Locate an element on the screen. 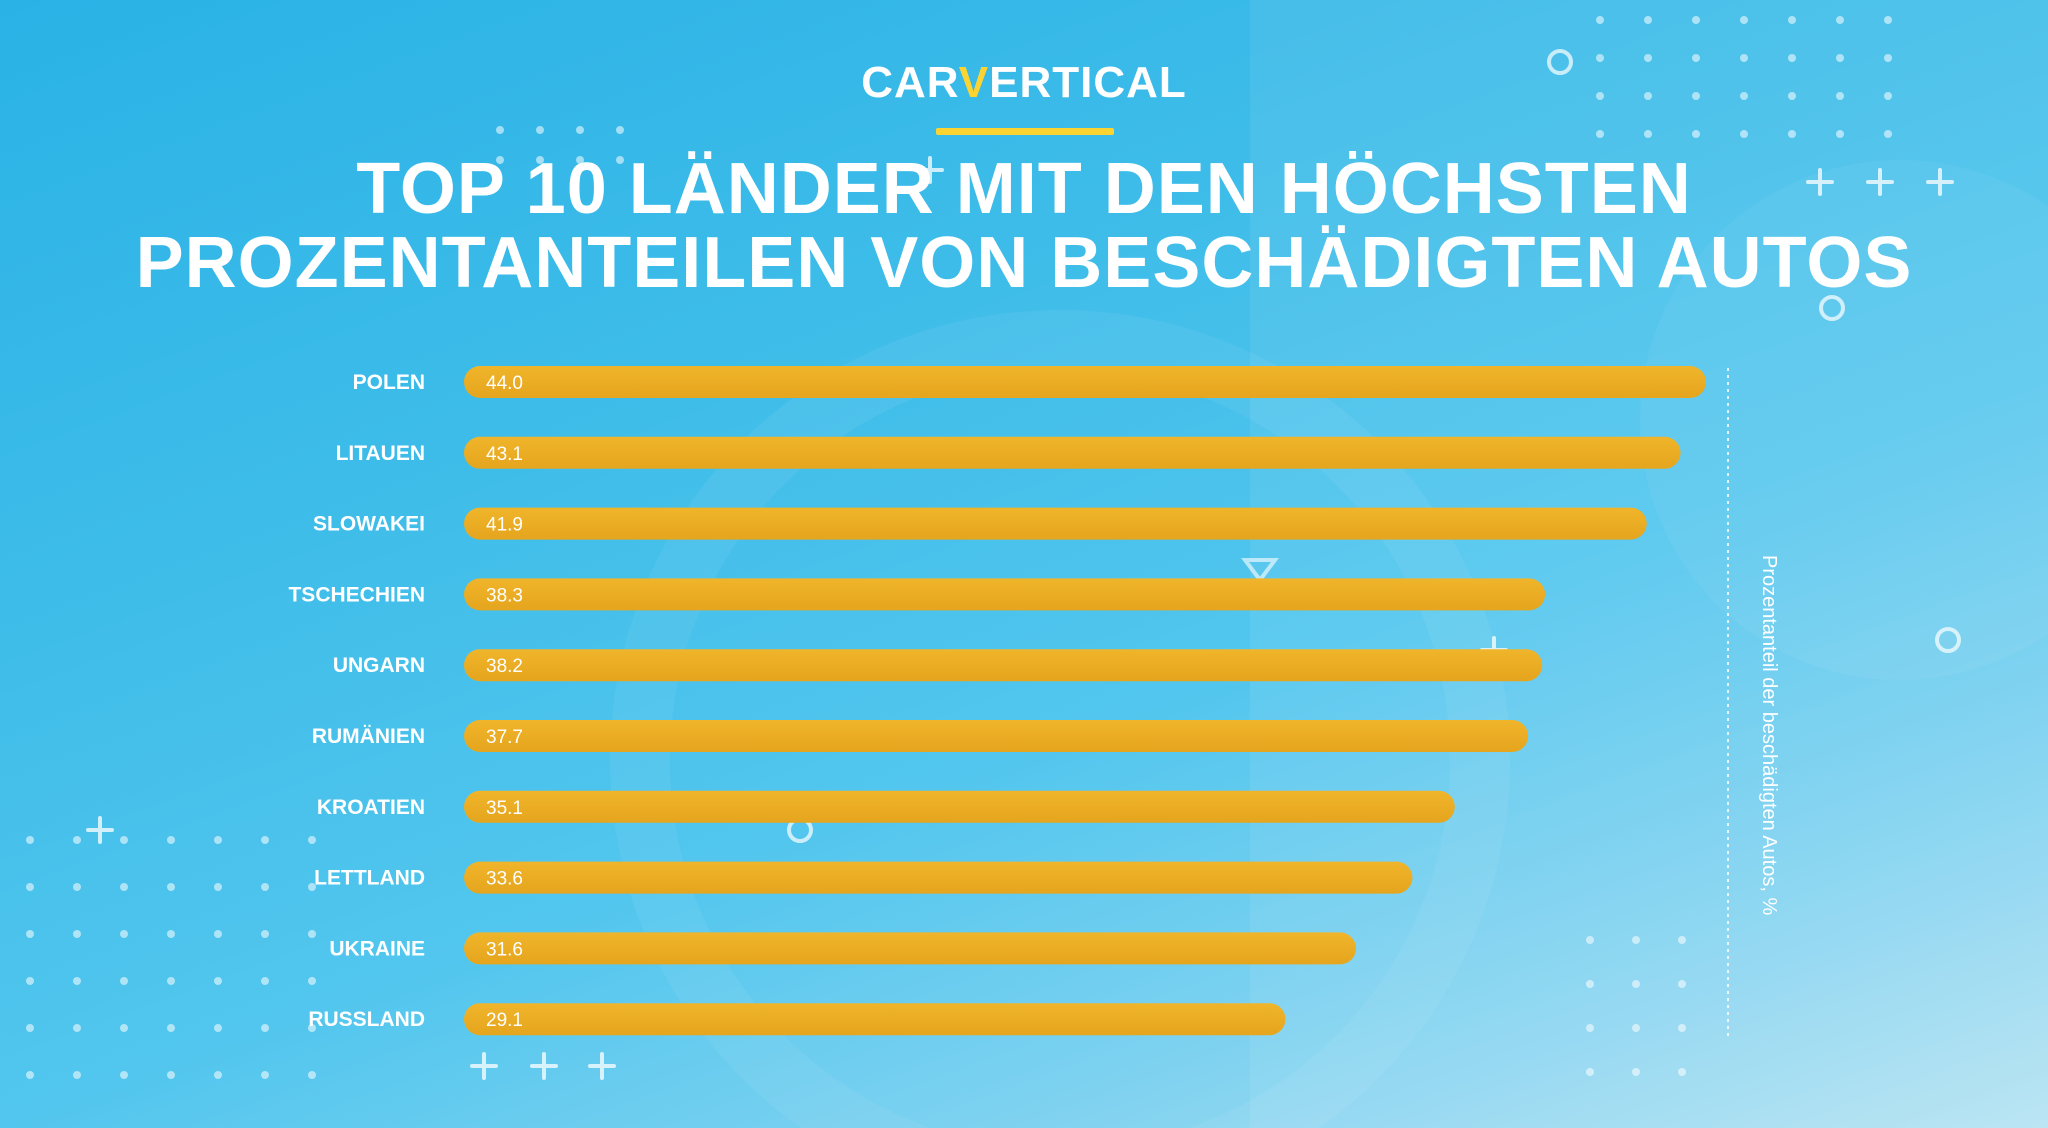 The width and height of the screenshot is (2048, 1128). category-label: RUSSLAND is located at coordinates (366, 1019).